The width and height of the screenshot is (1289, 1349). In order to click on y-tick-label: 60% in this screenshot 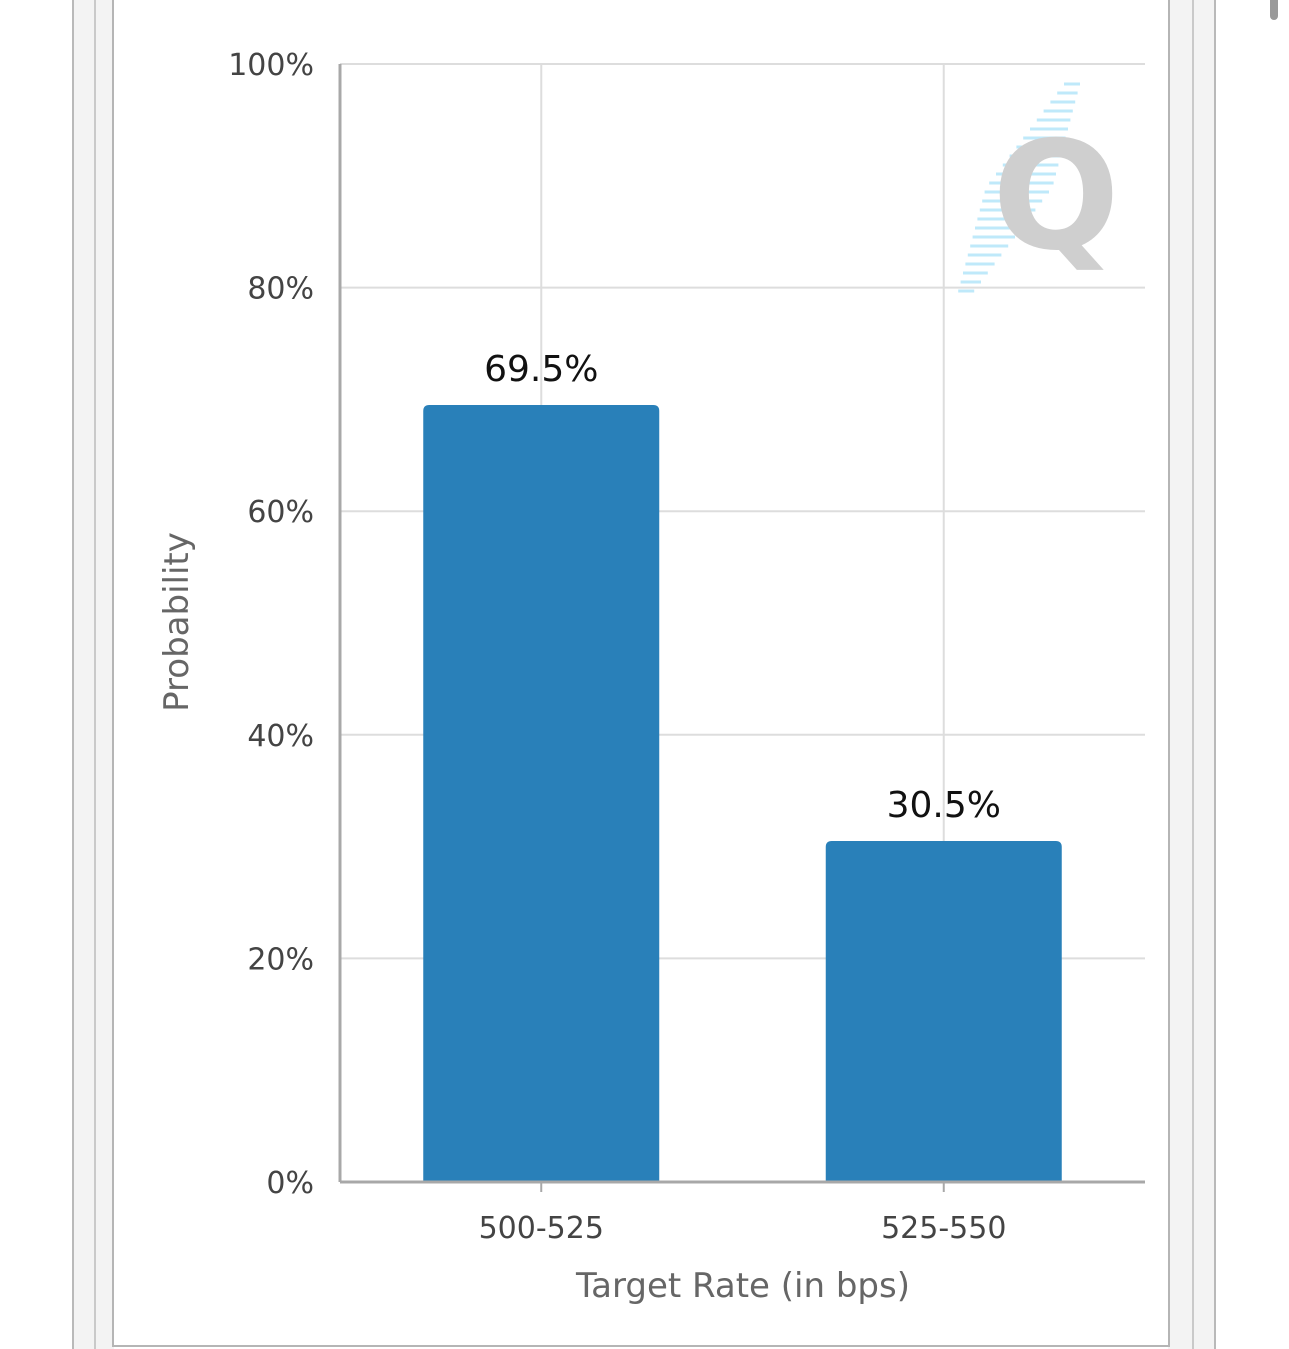, I will do `click(280, 512)`.